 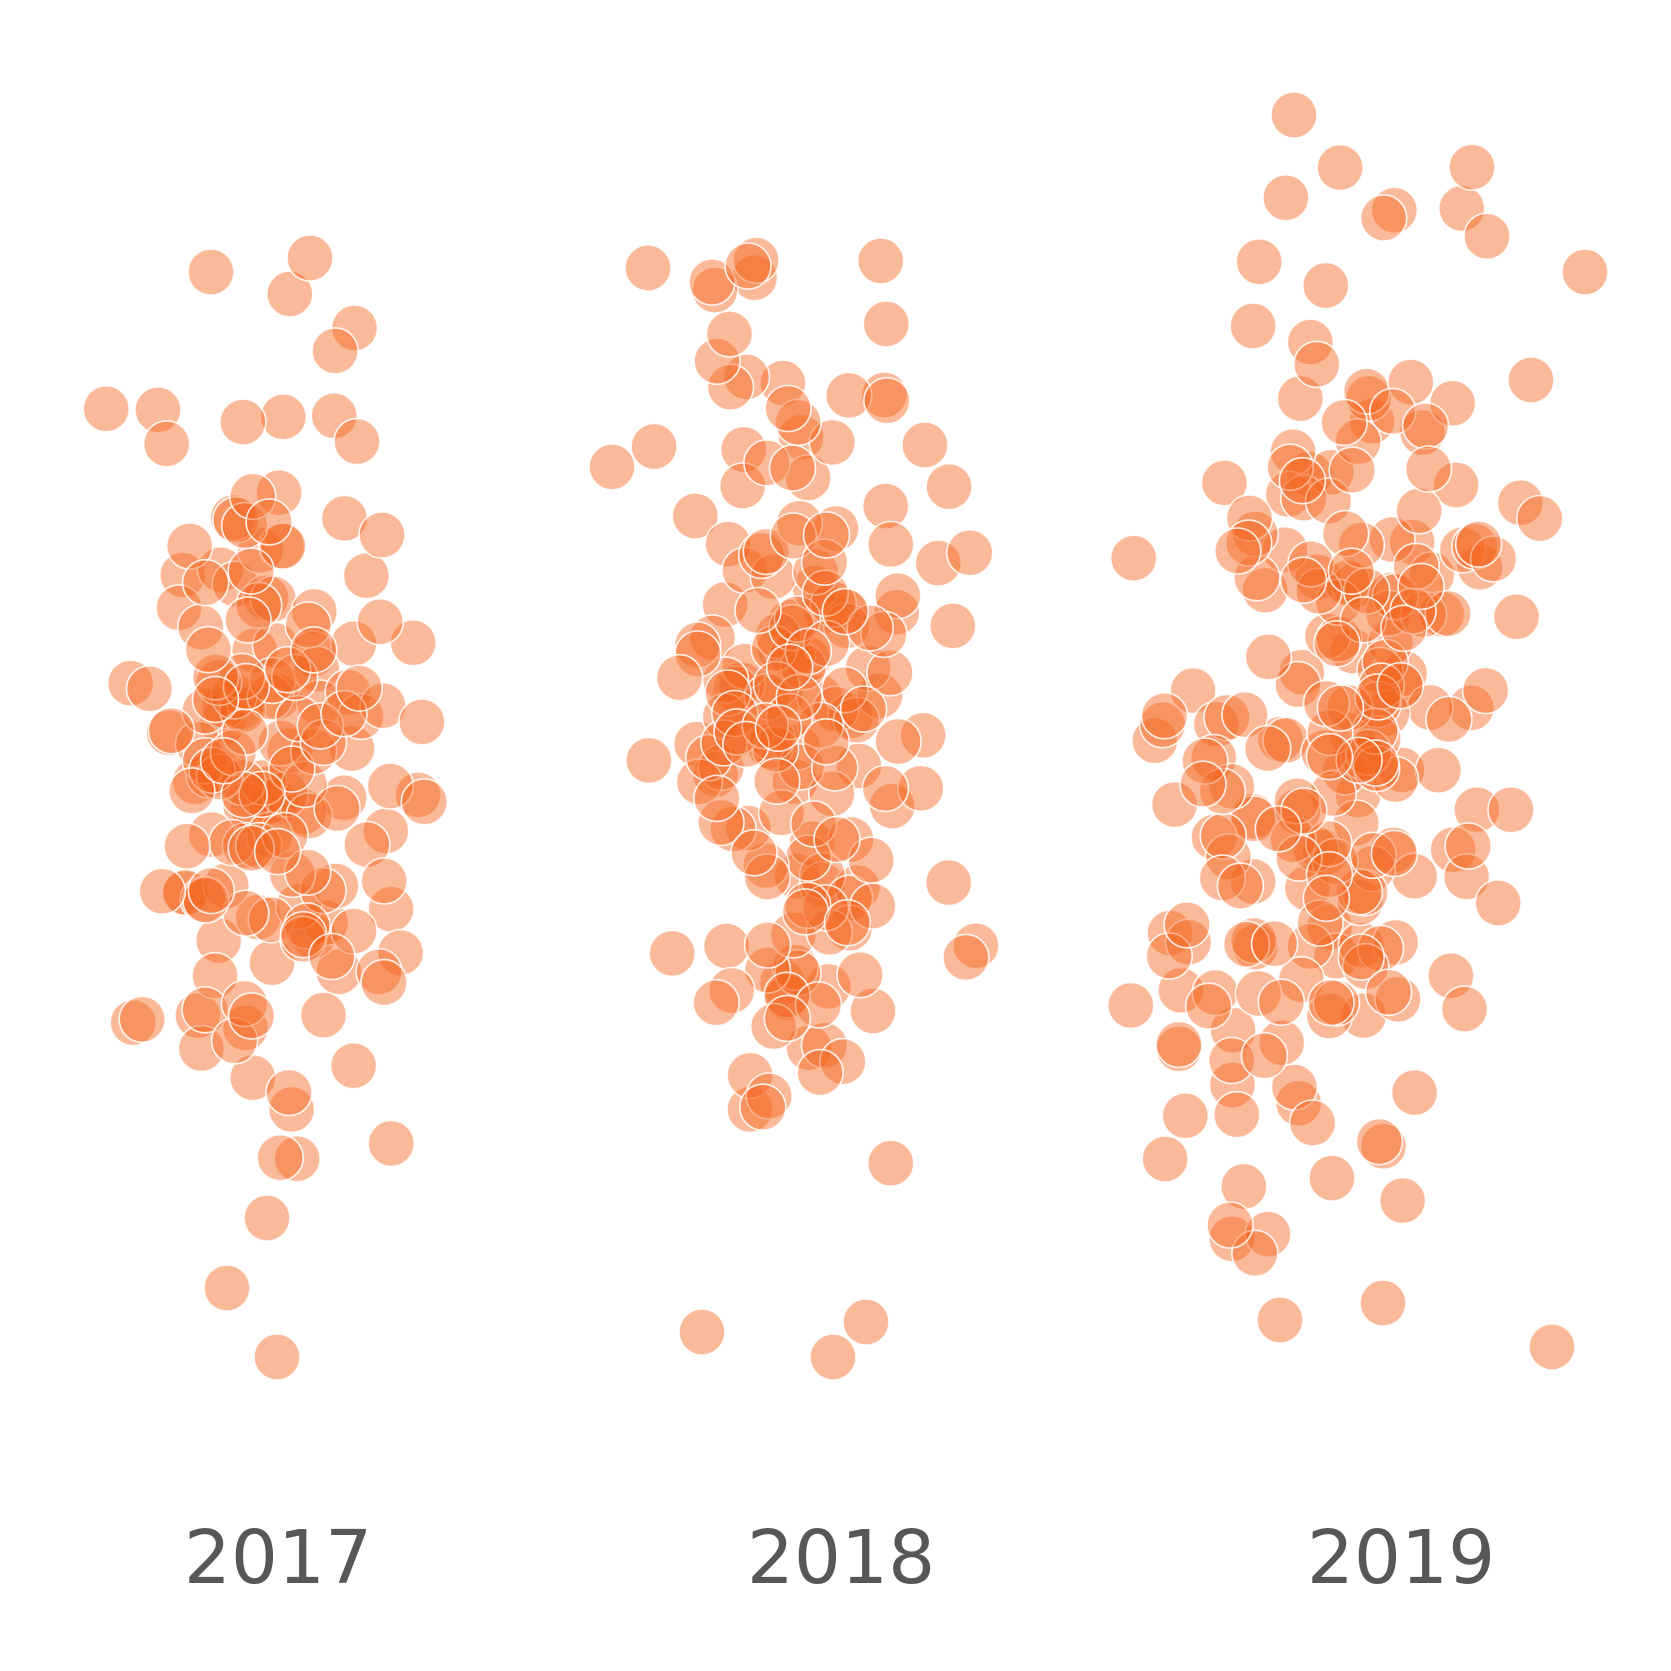 What do you see at coordinates (1401, 1558) in the screenshot?
I see `x-tick-label-2019: 2019` at bounding box center [1401, 1558].